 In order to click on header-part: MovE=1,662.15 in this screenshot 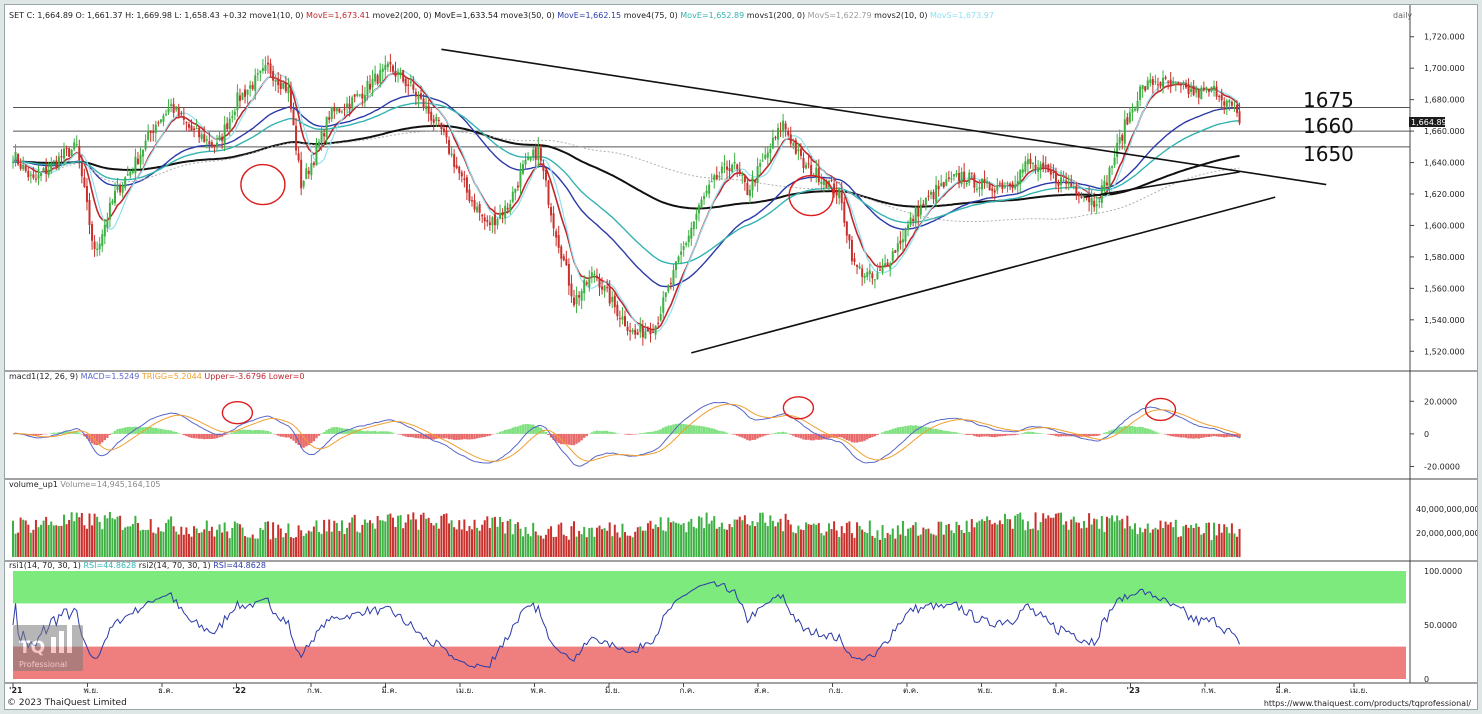, I will do `click(590, 15)`.